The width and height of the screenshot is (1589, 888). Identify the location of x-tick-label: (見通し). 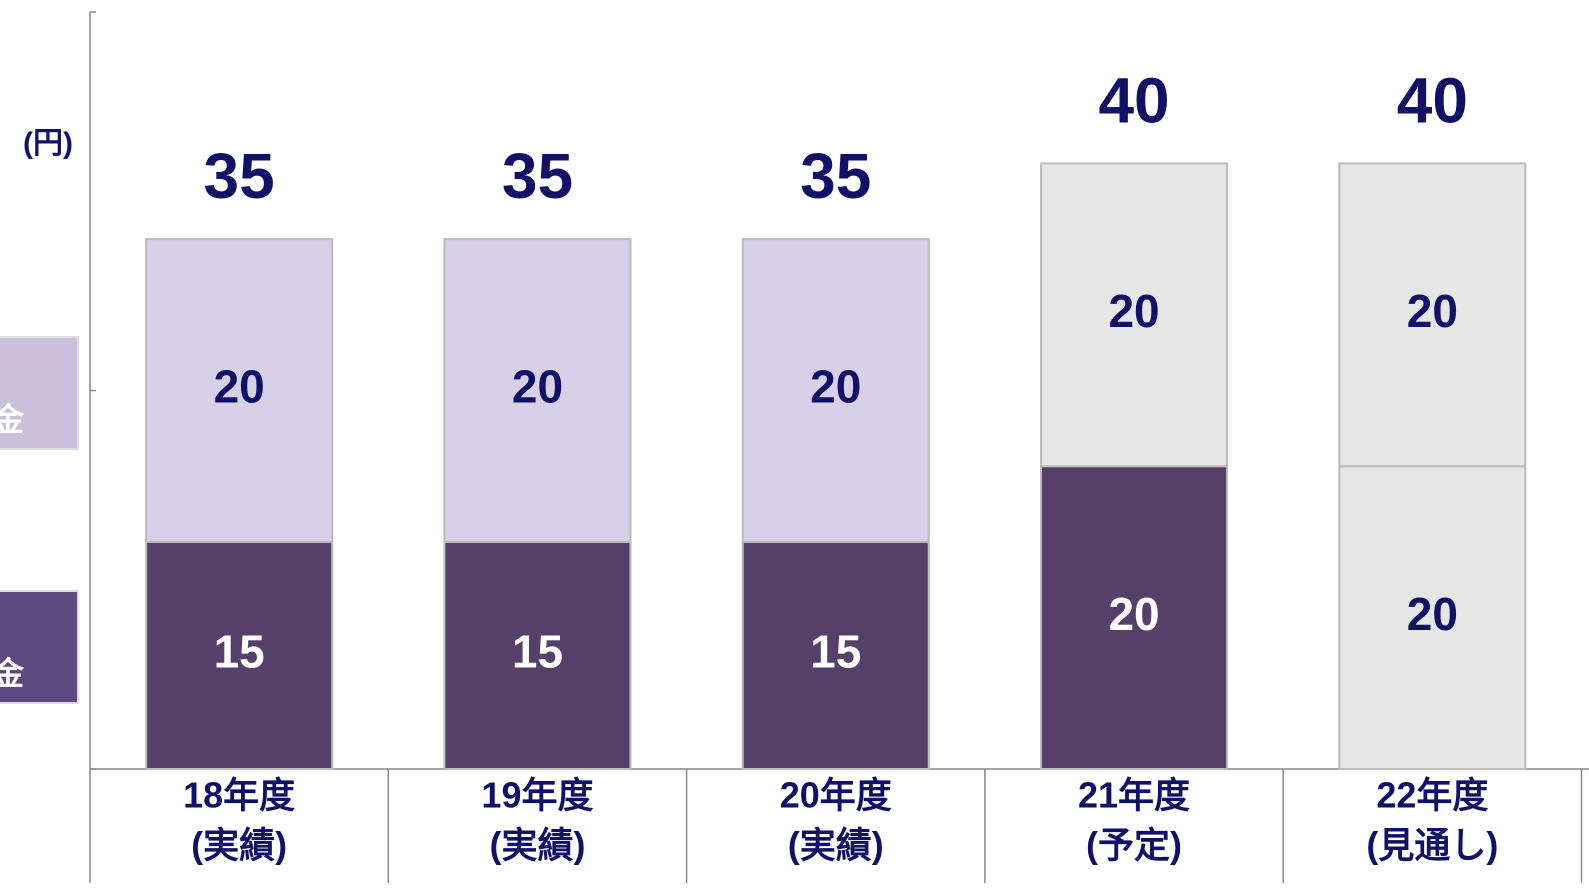
(1432, 845).